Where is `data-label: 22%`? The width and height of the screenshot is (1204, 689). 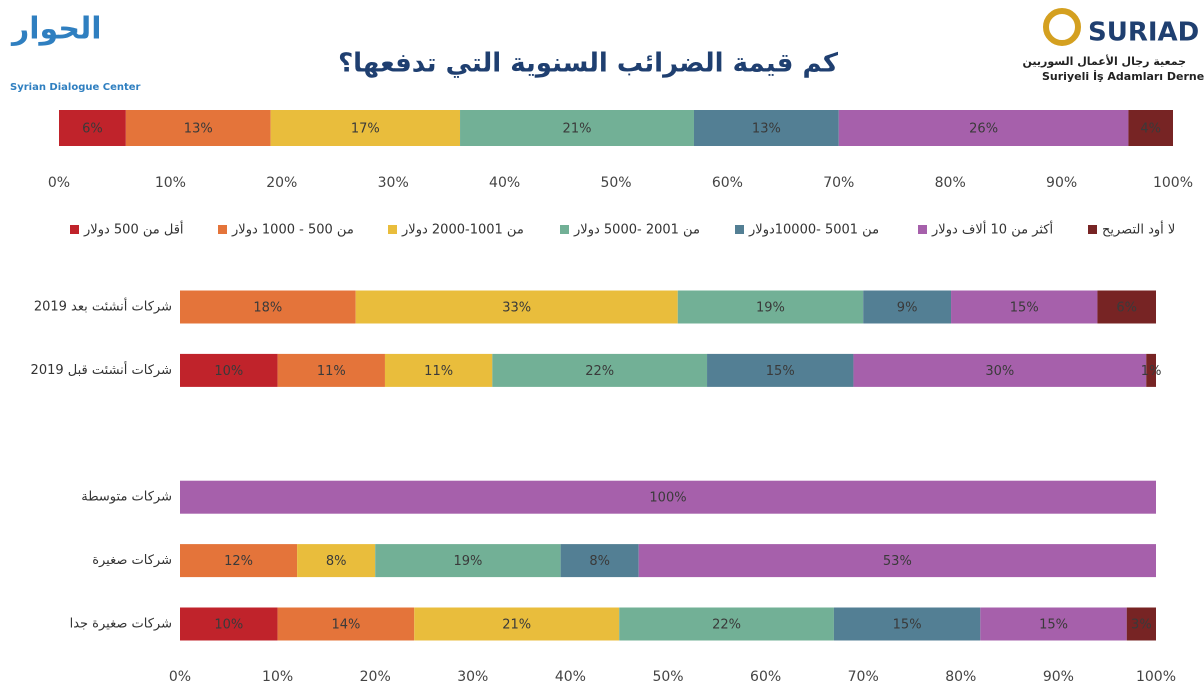
data-label: 22% is located at coordinates (726, 625).